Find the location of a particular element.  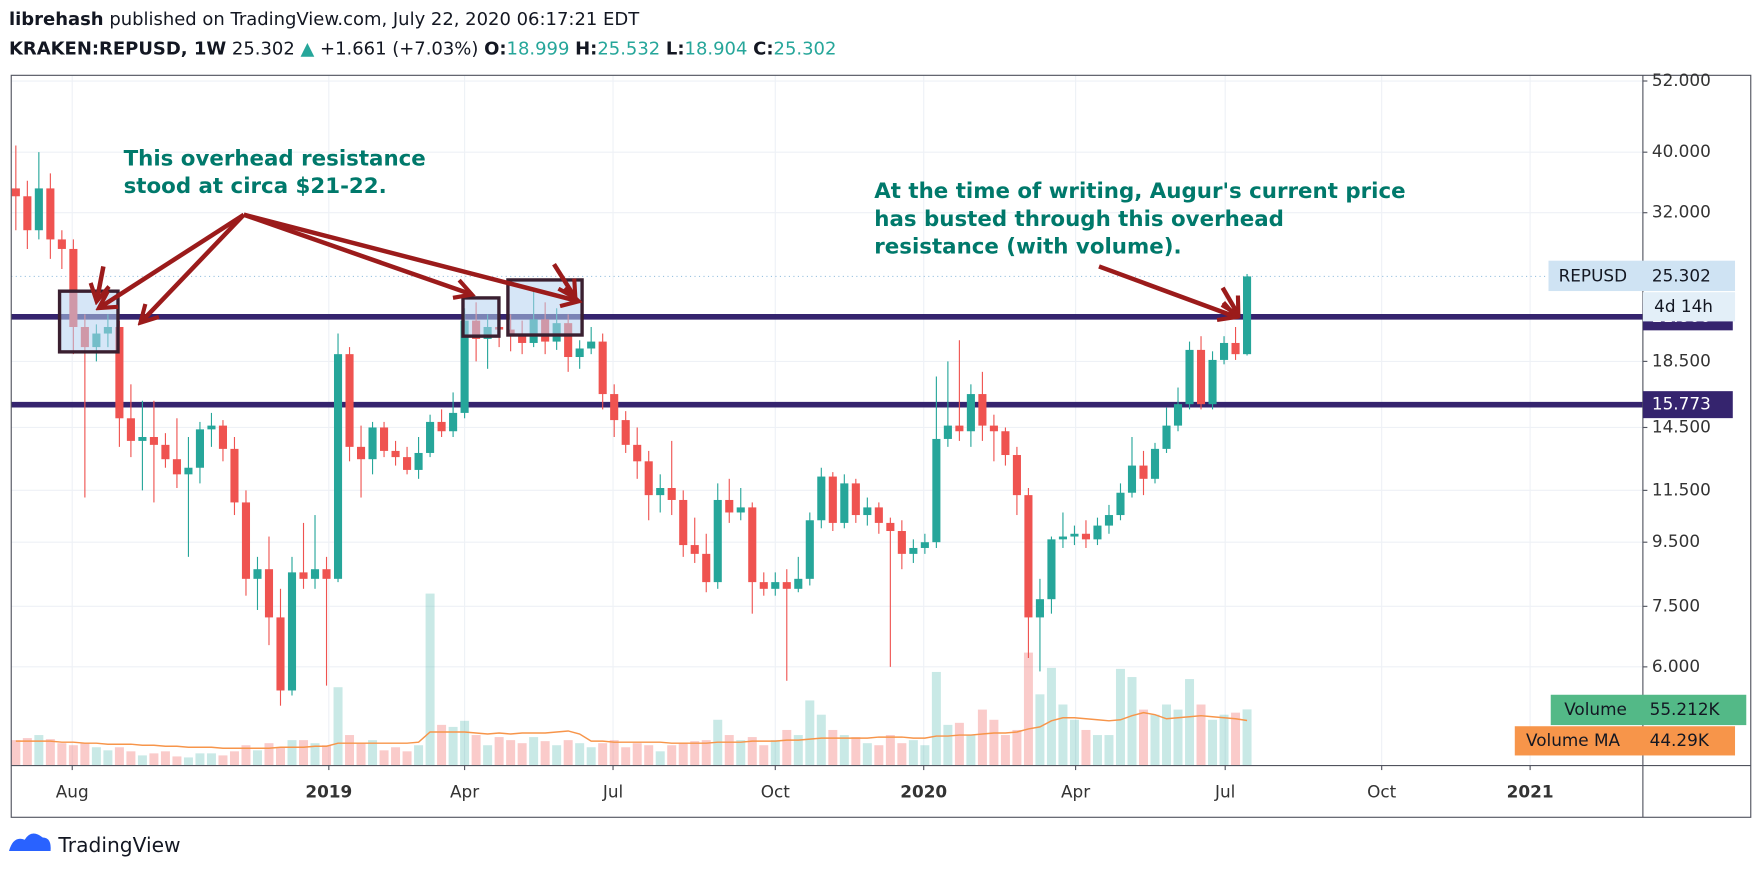

levels is located at coordinates (827, 341).